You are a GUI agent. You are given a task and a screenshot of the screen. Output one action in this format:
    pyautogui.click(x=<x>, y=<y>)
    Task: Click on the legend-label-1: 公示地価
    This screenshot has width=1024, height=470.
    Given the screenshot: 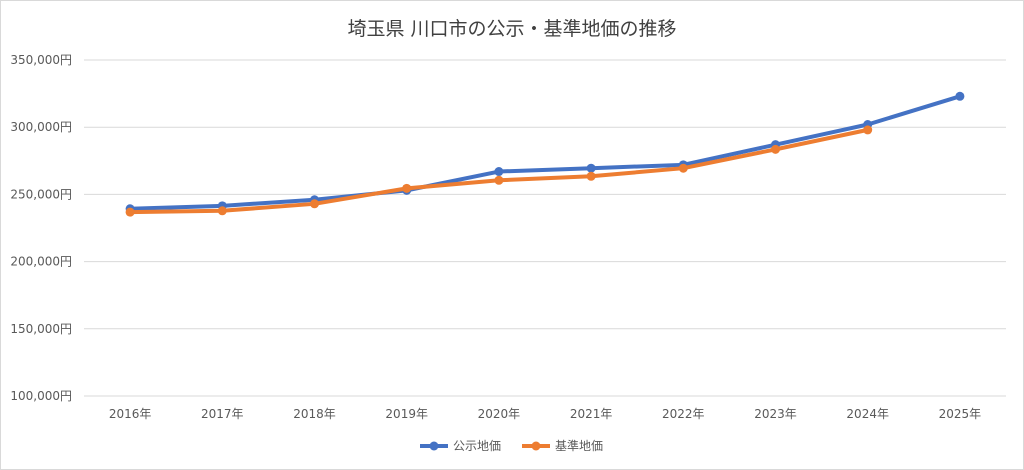 What is the action you would take?
    pyautogui.click(x=477, y=446)
    